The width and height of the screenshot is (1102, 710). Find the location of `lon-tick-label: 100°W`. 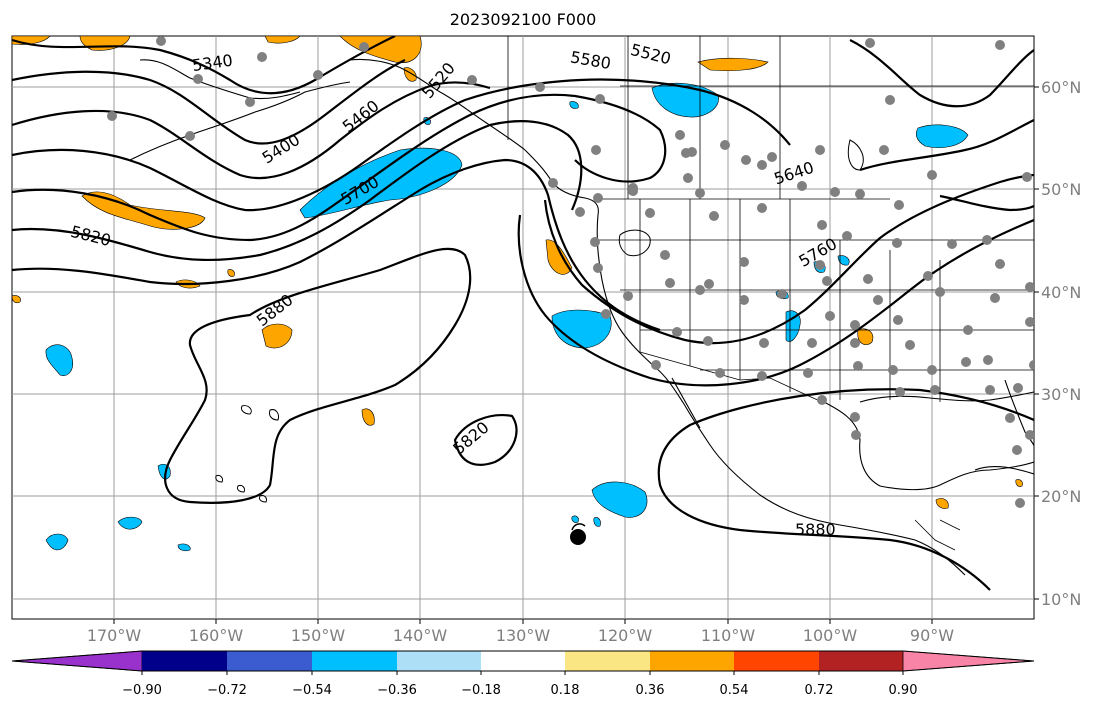

lon-tick-label: 100°W is located at coordinates (830, 635).